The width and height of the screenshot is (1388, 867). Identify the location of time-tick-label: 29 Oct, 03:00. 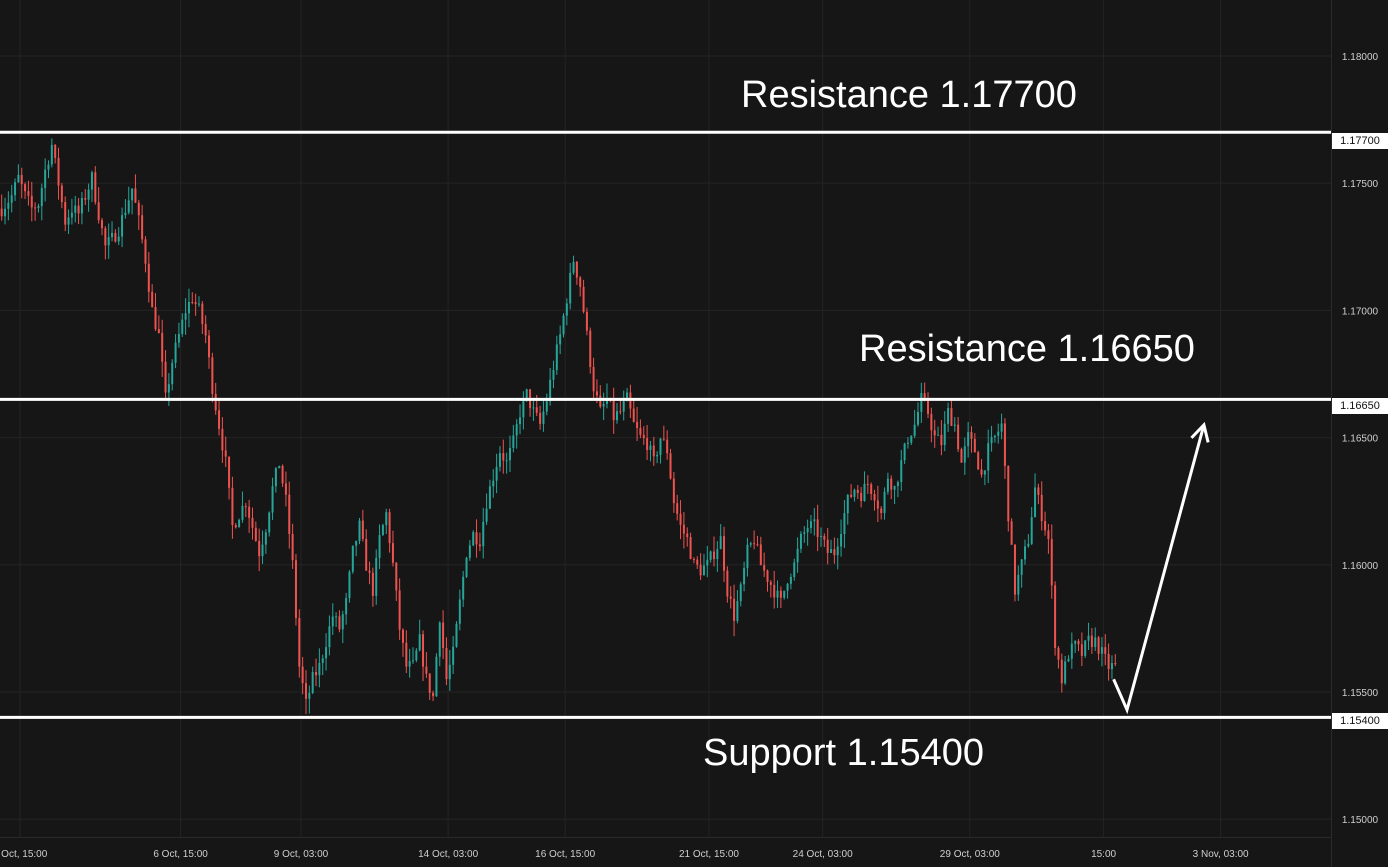
(970, 854).